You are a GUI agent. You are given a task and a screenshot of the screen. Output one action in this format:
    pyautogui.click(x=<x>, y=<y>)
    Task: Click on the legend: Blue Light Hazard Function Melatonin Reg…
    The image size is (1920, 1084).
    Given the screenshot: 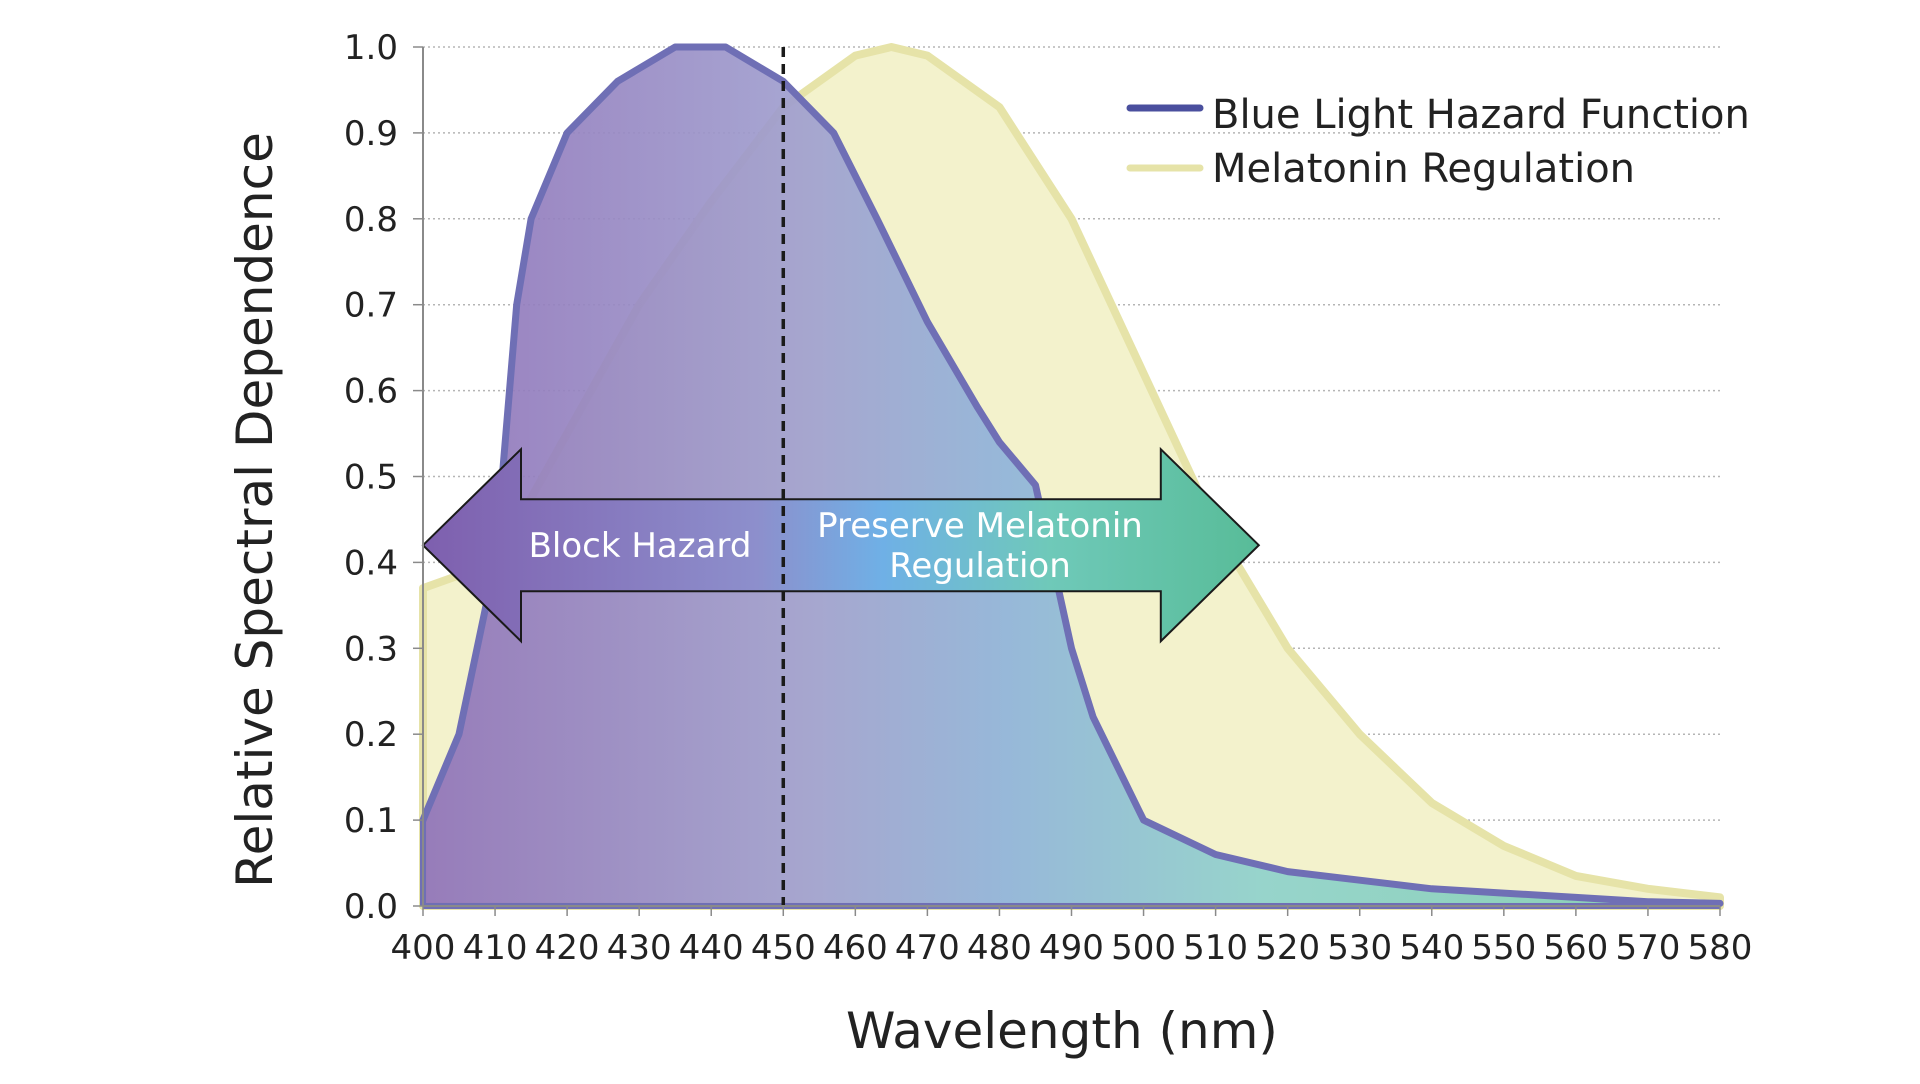 What is the action you would take?
    pyautogui.click(x=1438, y=142)
    